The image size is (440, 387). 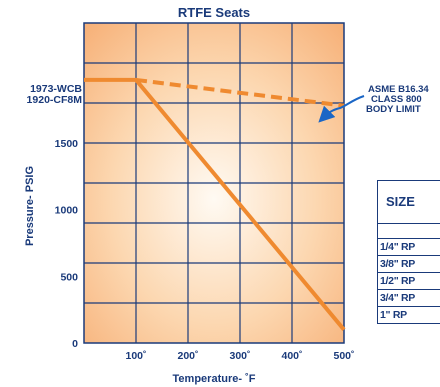 What do you see at coordinates (409, 202) in the screenshot?
I see `size-table-header: SIZE` at bounding box center [409, 202].